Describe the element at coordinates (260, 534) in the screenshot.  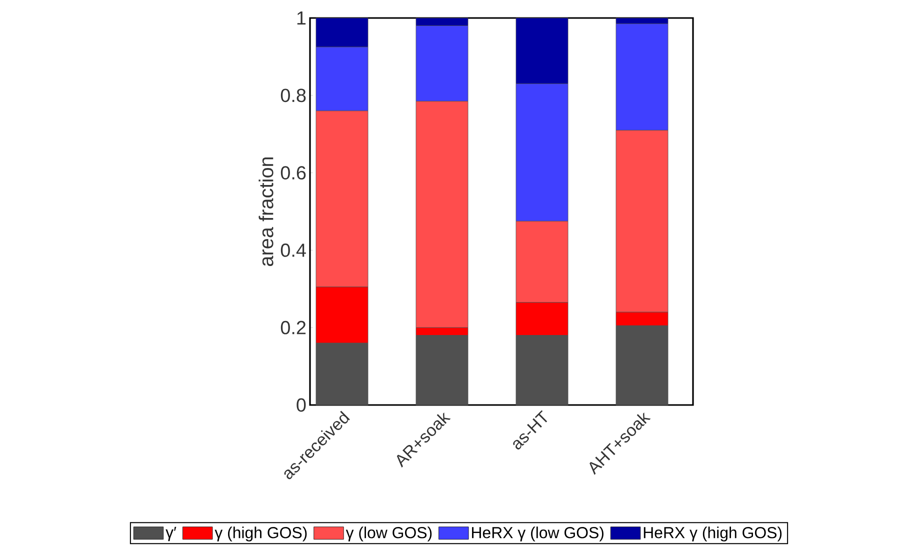
I see `legend-label: γ (high GOS)` at that location.